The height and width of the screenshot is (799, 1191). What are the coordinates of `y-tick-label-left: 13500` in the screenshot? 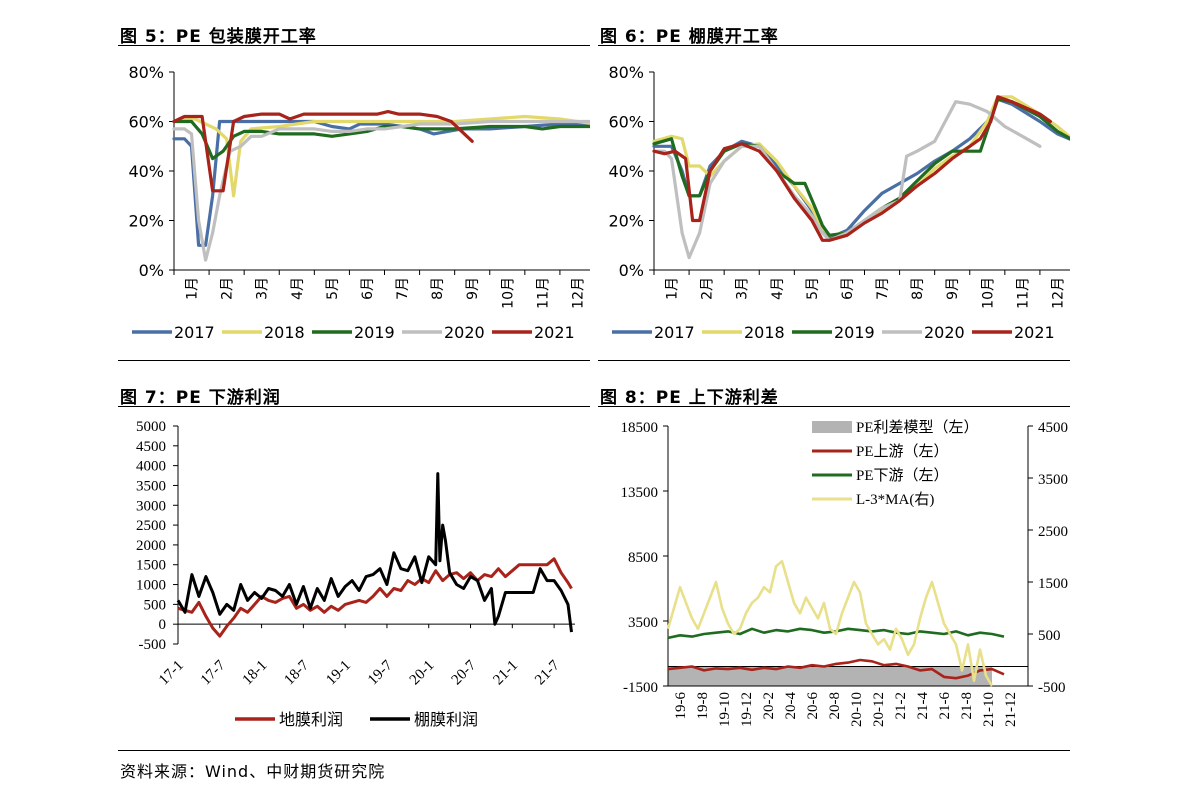 It's located at (640, 493).